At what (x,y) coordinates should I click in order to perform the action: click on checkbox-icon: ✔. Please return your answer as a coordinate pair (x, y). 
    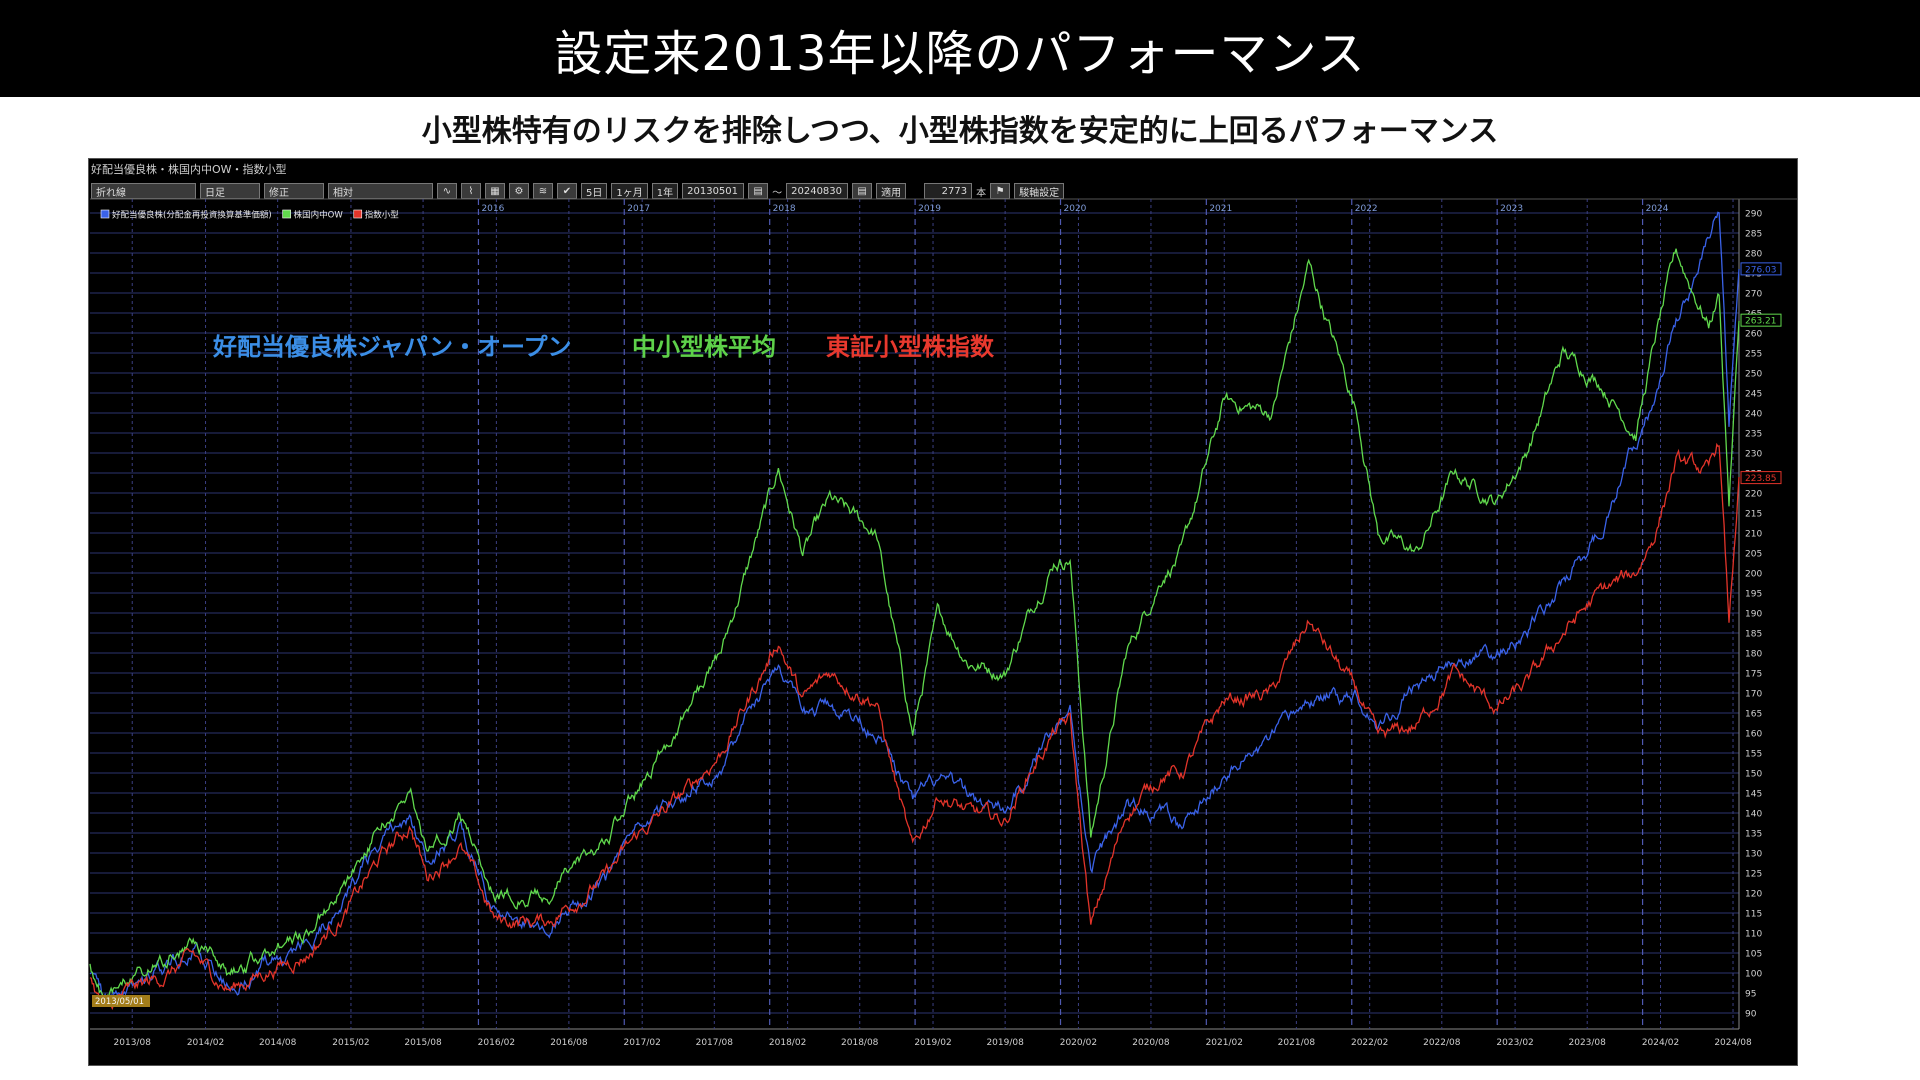
    Looking at the image, I should click on (567, 191).